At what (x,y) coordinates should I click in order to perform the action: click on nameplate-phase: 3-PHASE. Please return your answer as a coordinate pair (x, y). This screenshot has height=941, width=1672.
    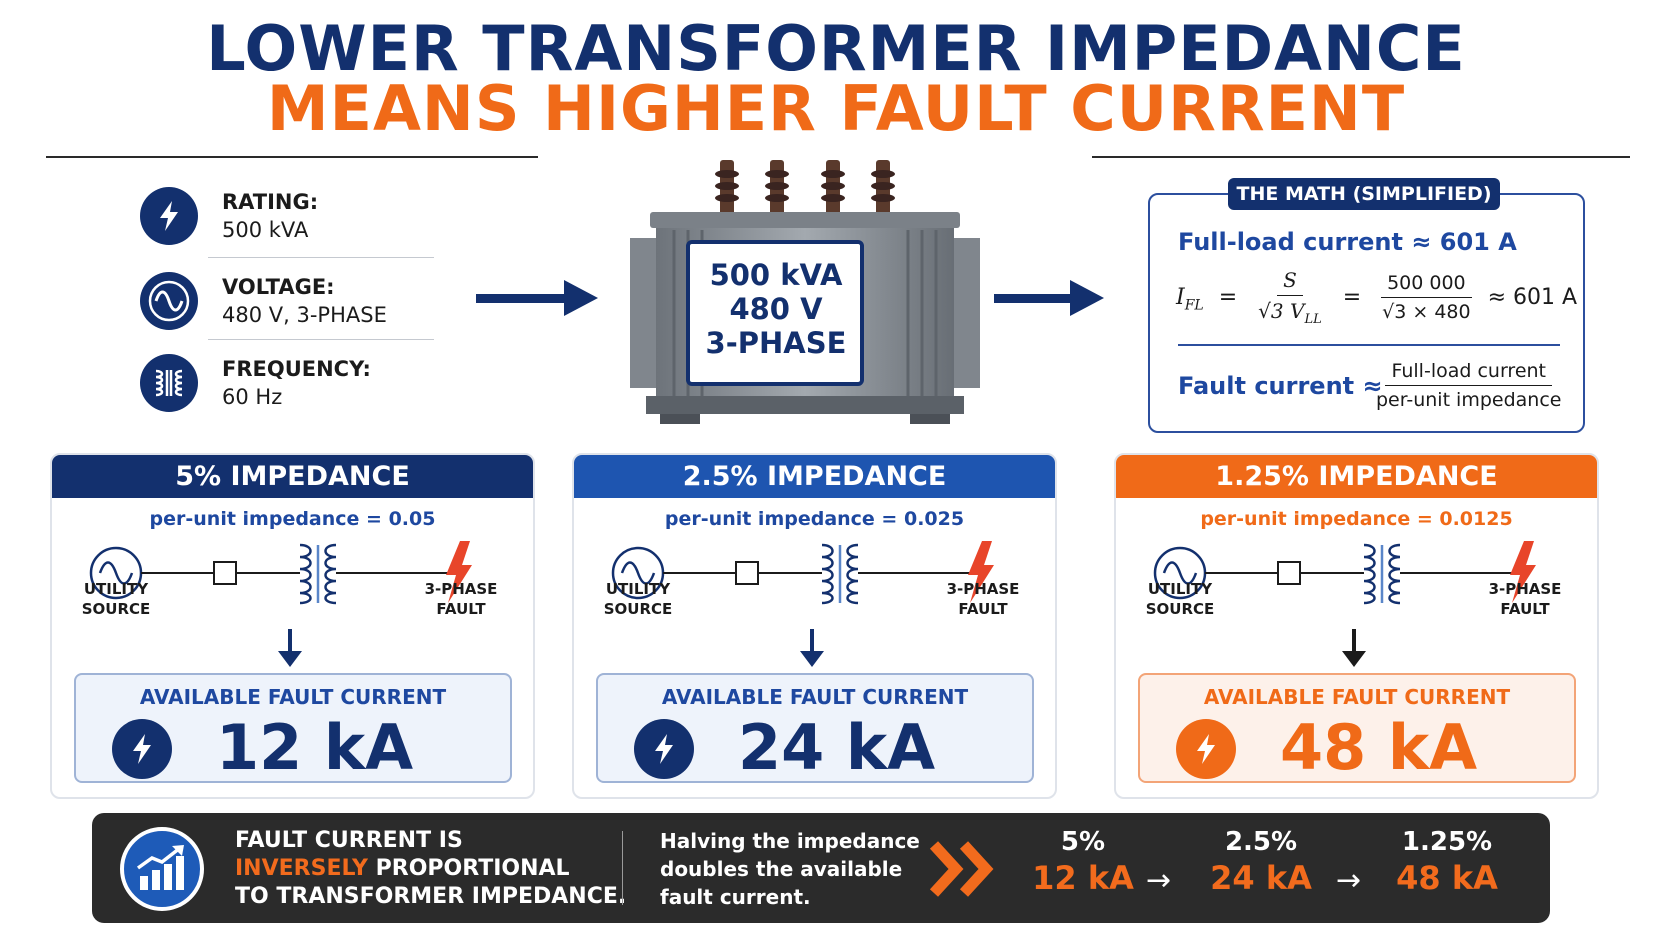
    Looking at the image, I should click on (776, 343).